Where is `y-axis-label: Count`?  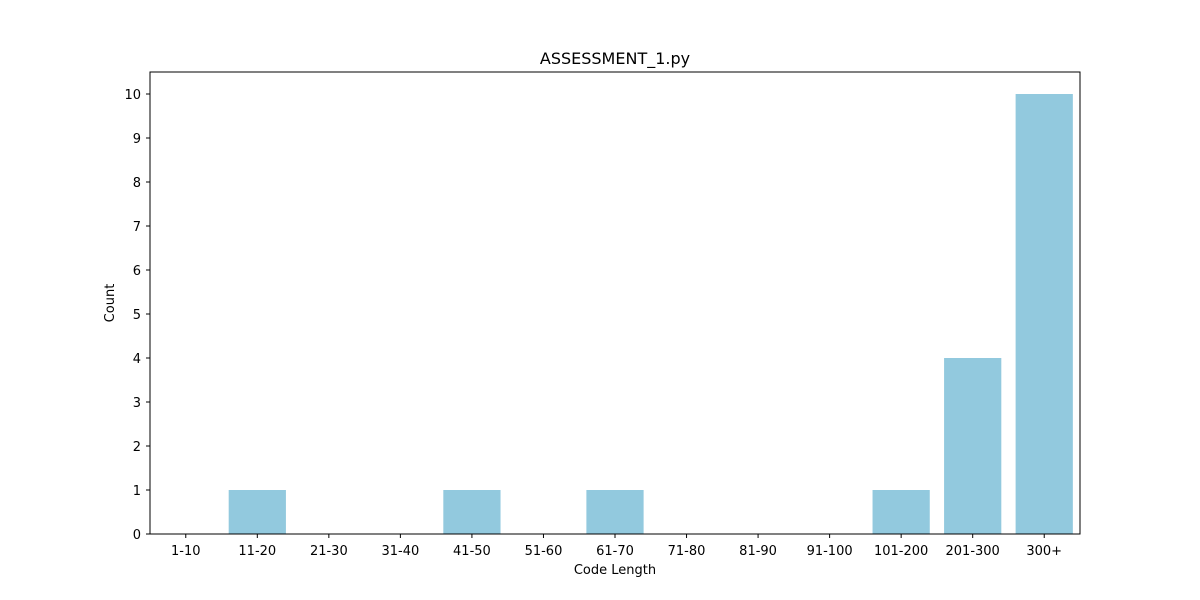 y-axis-label: Count is located at coordinates (110, 303).